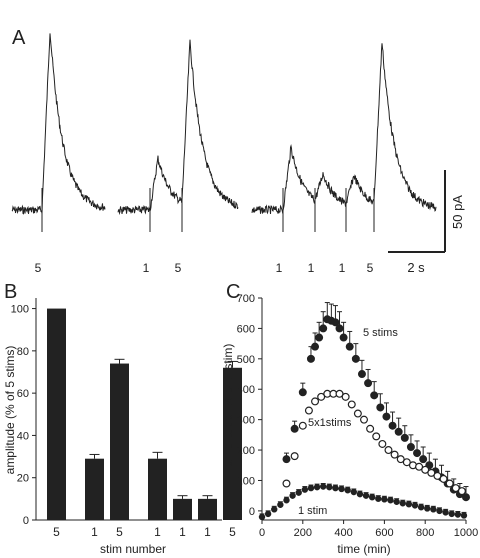  I want to click on panel-label-b: B, so click(10, 292).